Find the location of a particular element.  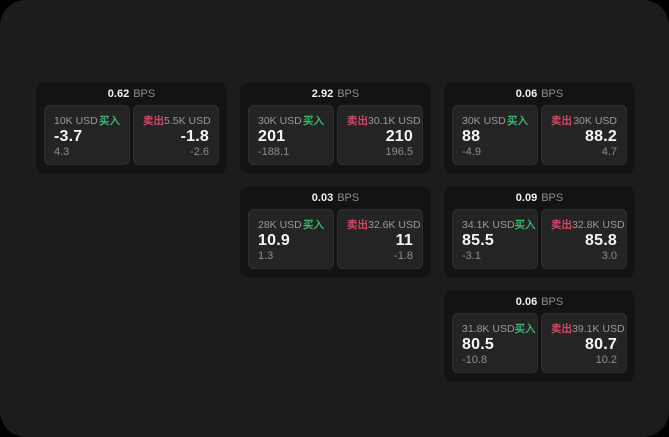

buy-panel-header: 34.1K USD 买入 is located at coordinates (499, 224).